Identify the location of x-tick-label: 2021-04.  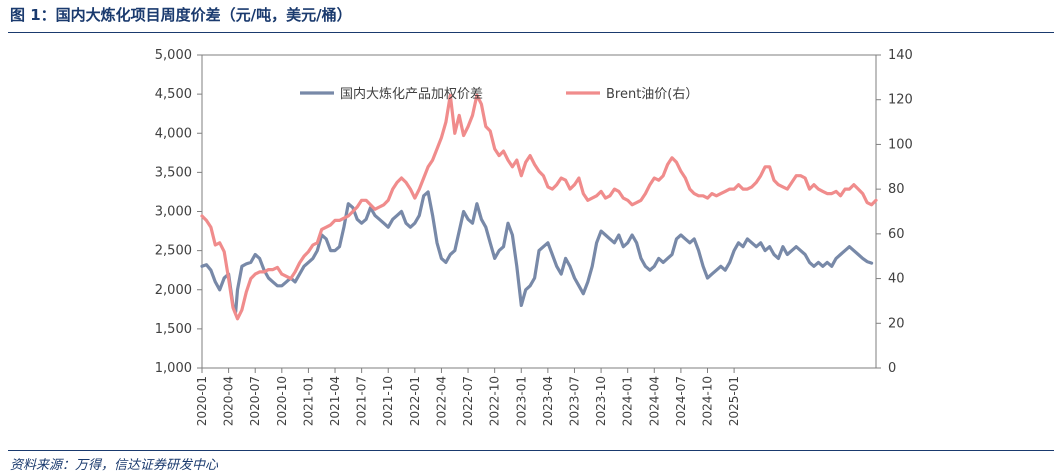
(335, 401).